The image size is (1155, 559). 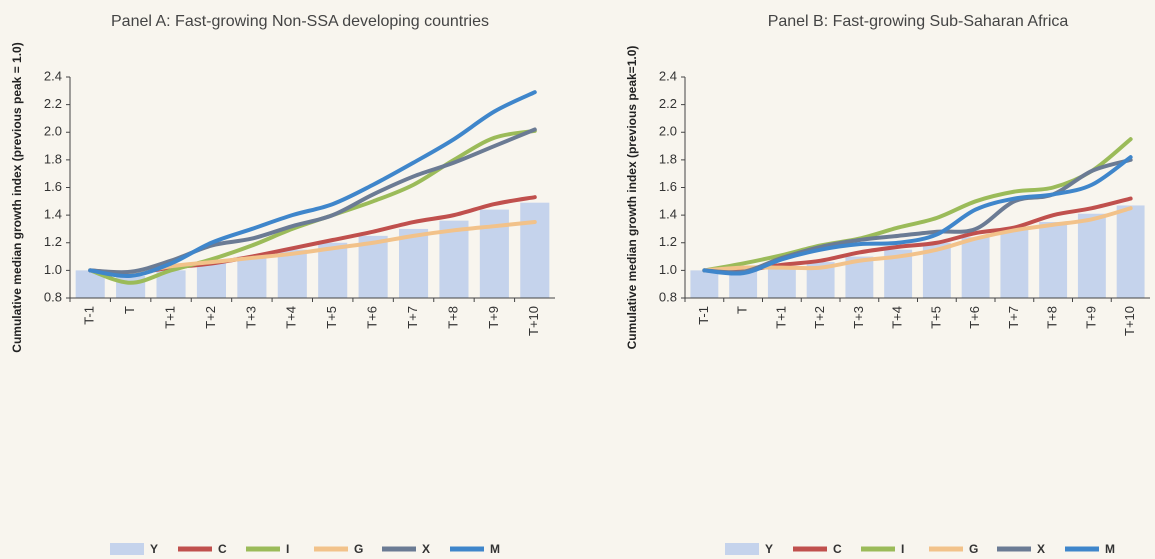 What do you see at coordinates (918, 21) in the screenshot?
I see `chart-title: Panel B: Fast-growing Sub-Saharan Africa` at bounding box center [918, 21].